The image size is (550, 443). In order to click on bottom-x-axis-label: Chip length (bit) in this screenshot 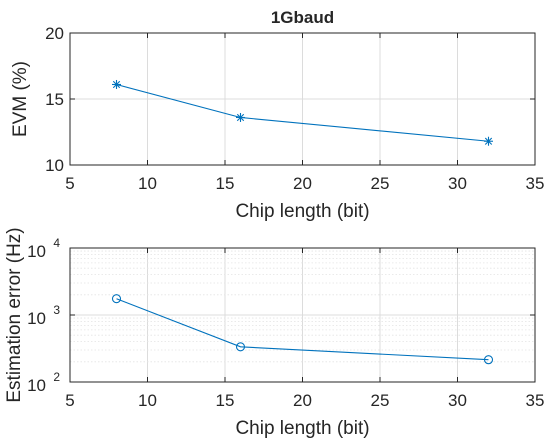, I will do `click(302, 428)`.